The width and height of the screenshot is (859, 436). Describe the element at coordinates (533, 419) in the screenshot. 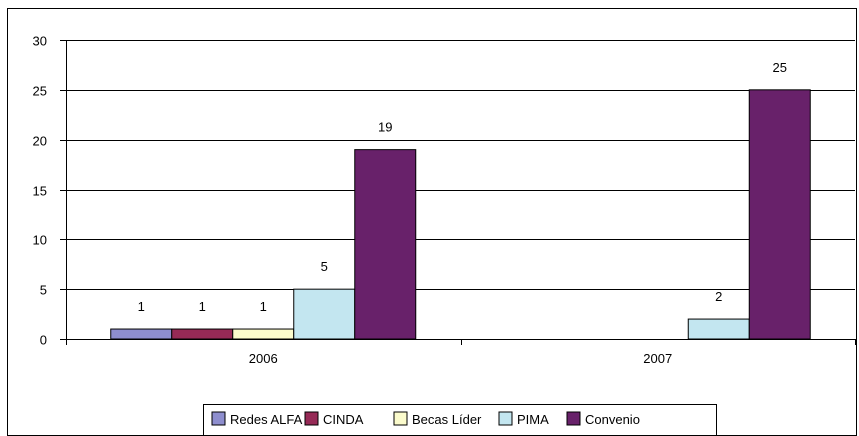

I see `legend-label: PIMA` at that location.